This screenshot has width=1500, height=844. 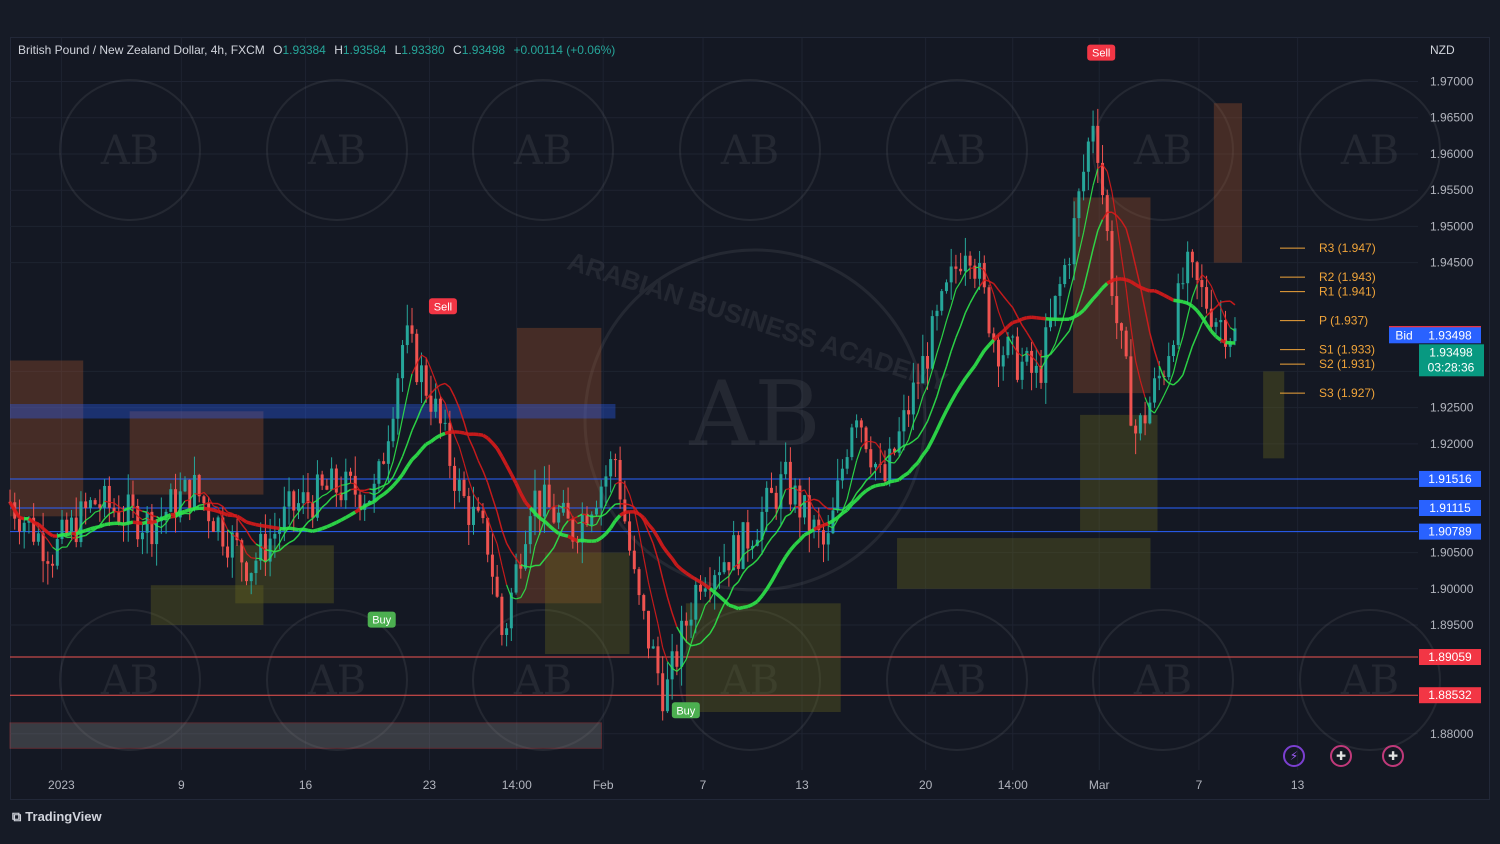 I want to click on flag-uk-icon-2: ✚, so click(x=1393, y=756).